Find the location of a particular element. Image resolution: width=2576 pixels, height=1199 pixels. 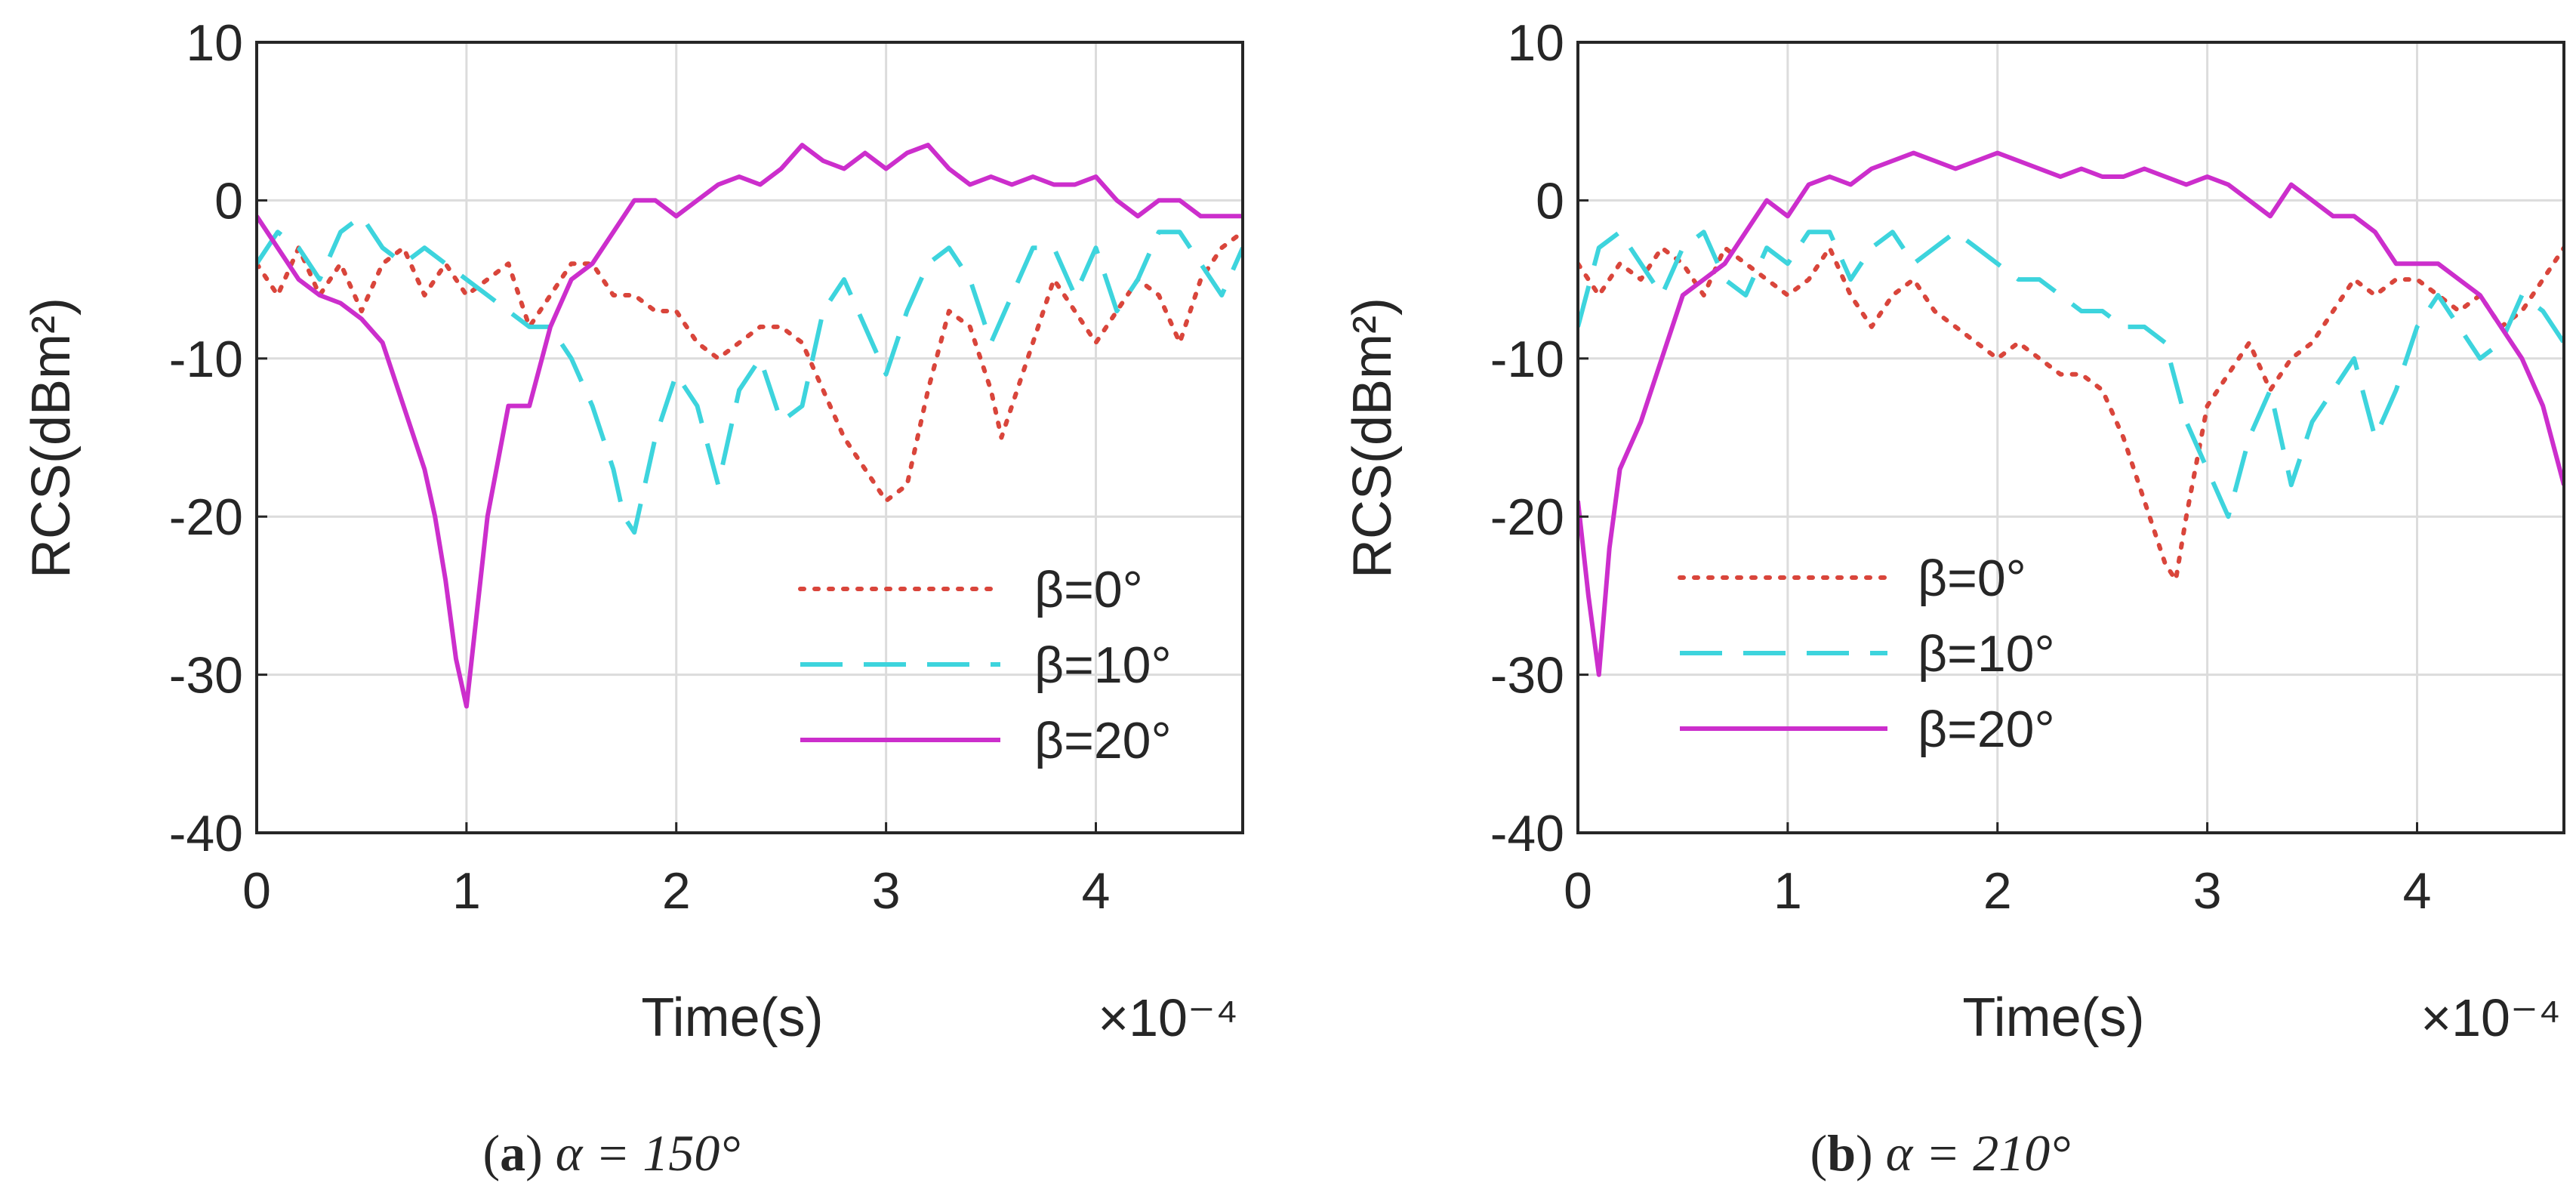

caption-text: α = 210° is located at coordinates (1978, 1153).